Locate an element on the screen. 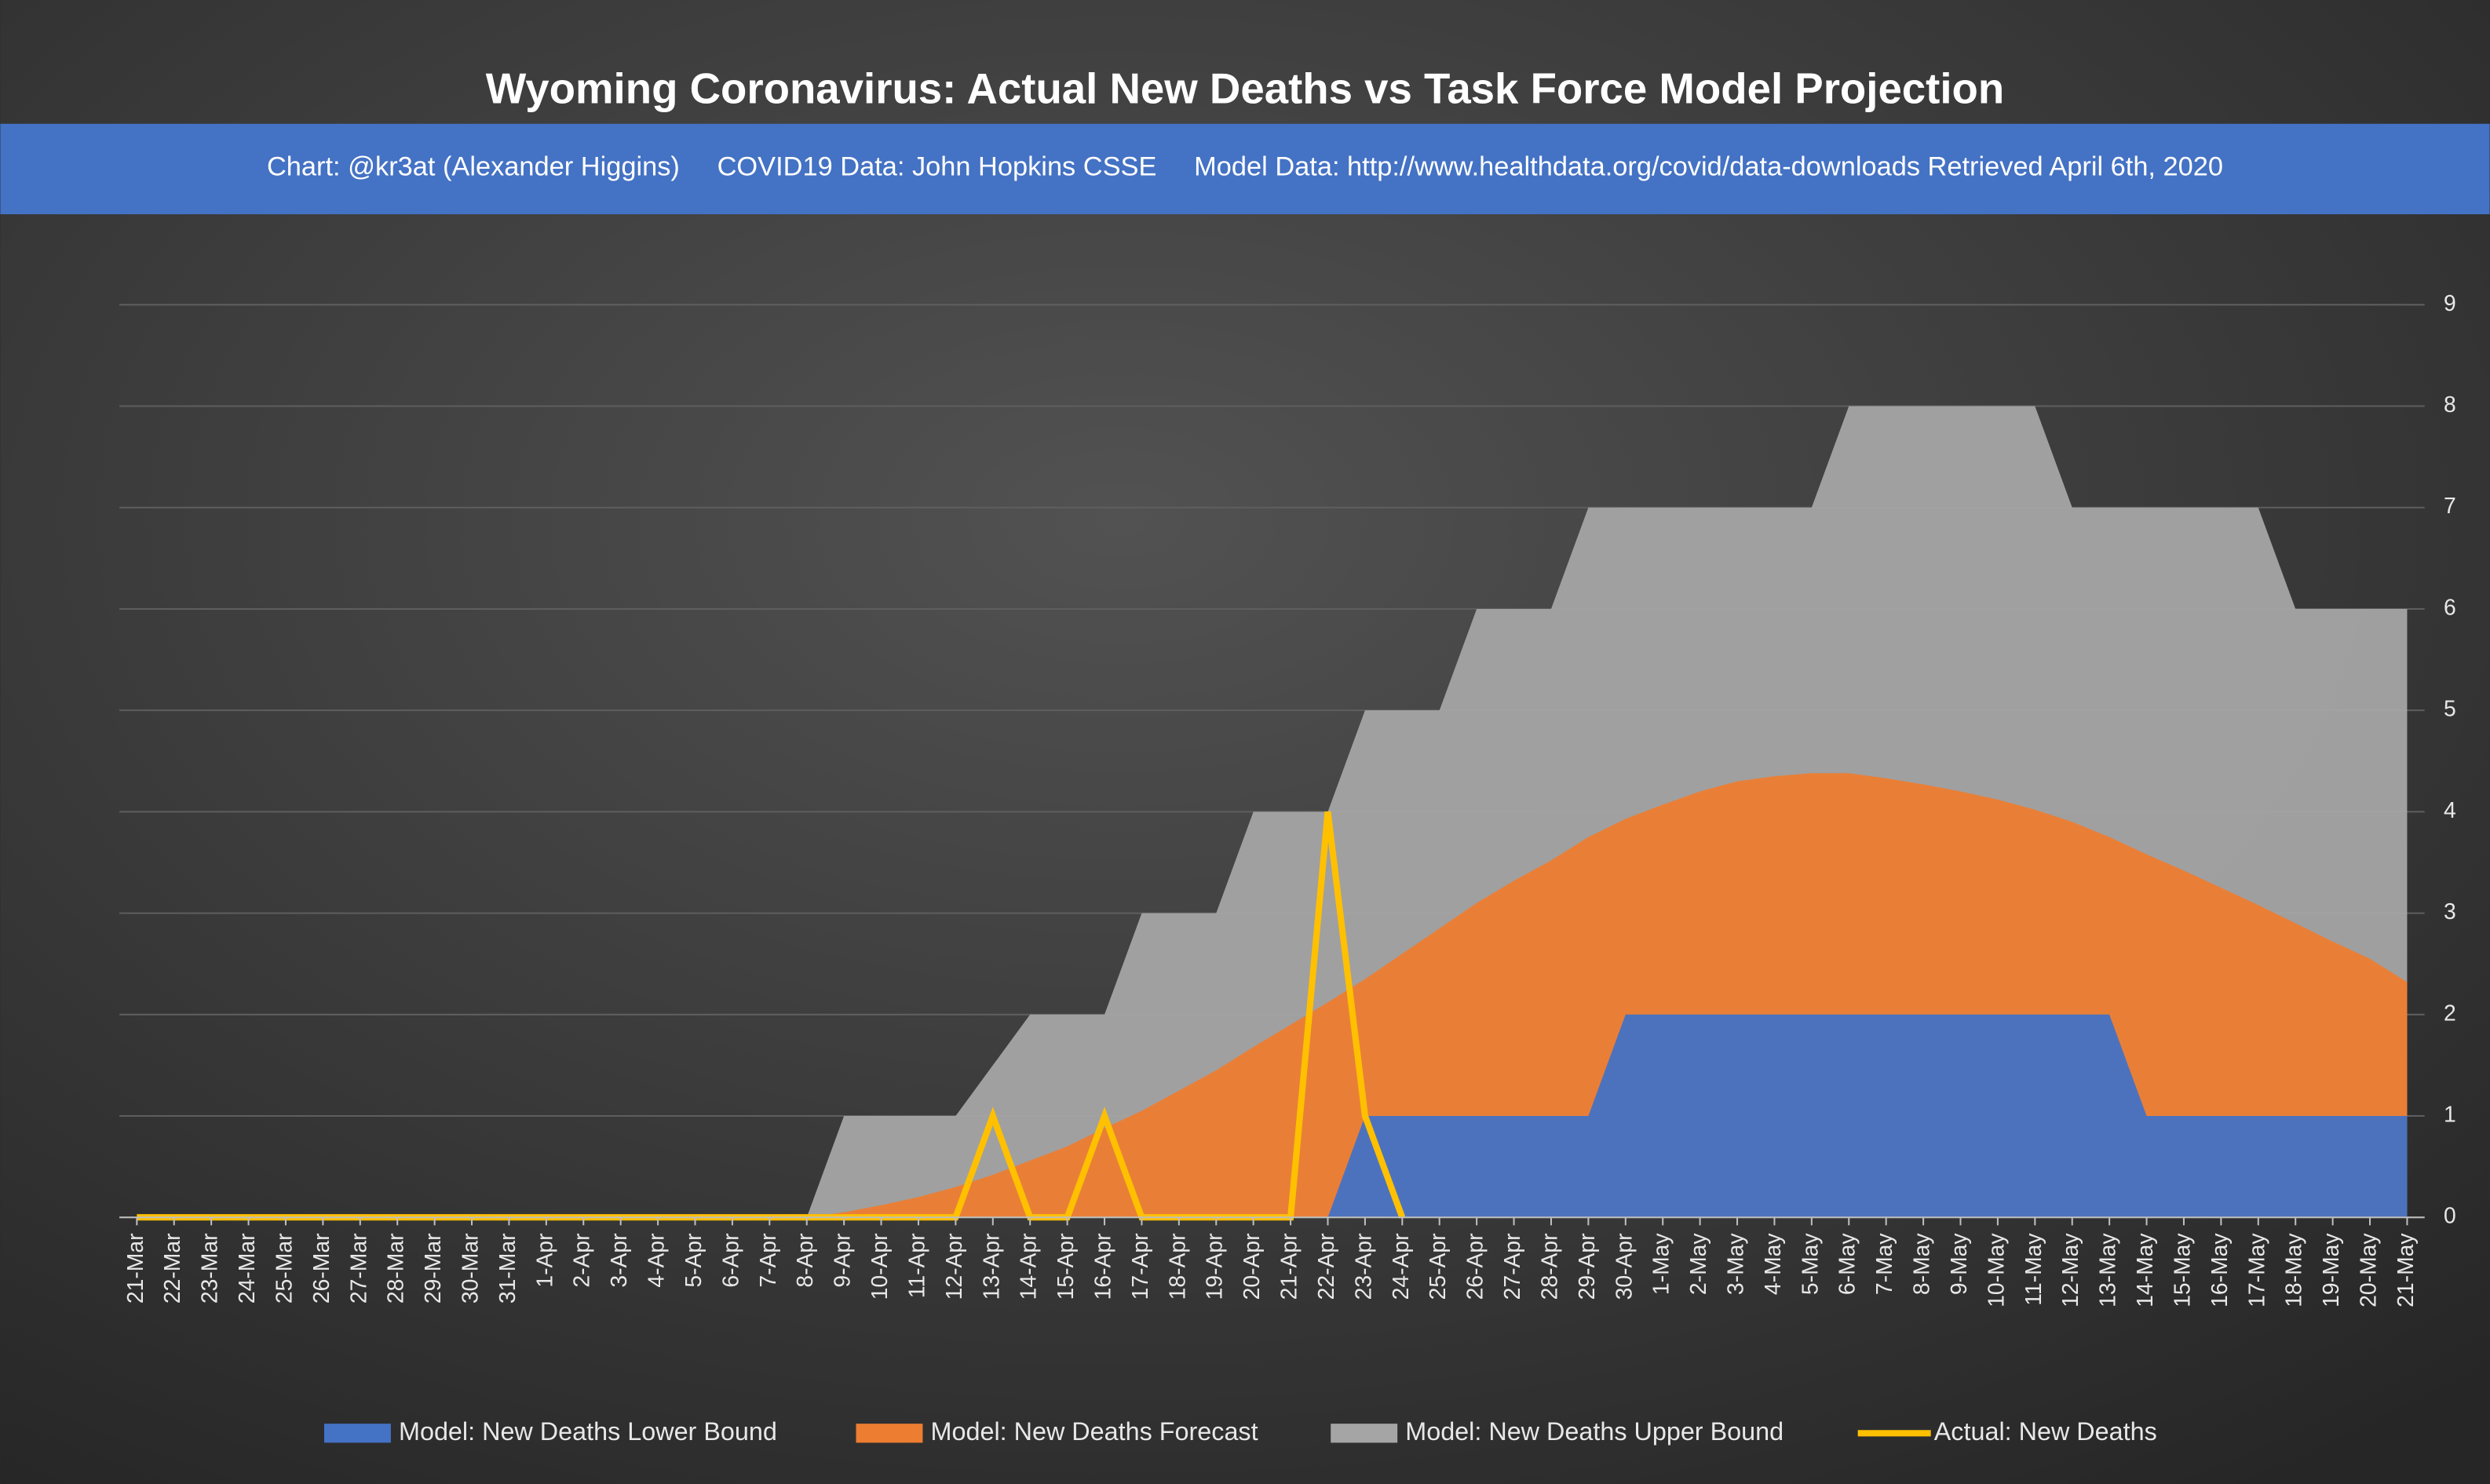 This screenshot has width=2490, height=1484. legend-label: Model: New Deaths Forecast is located at coordinates (1094, 1431).